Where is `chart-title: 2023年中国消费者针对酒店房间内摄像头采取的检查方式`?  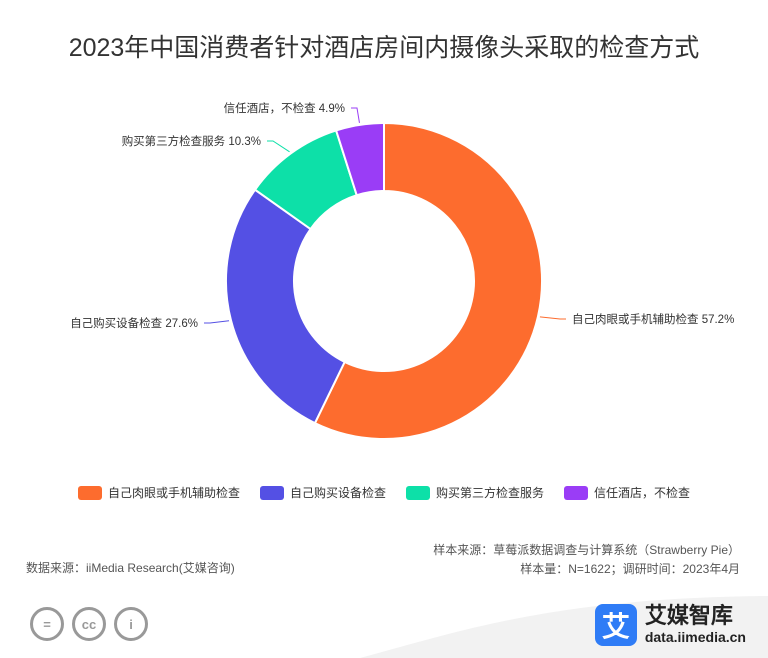
chart-title: 2023年中国消费者针对酒店房间内摄像头采取的检查方式 is located at coordinates (384, 48).